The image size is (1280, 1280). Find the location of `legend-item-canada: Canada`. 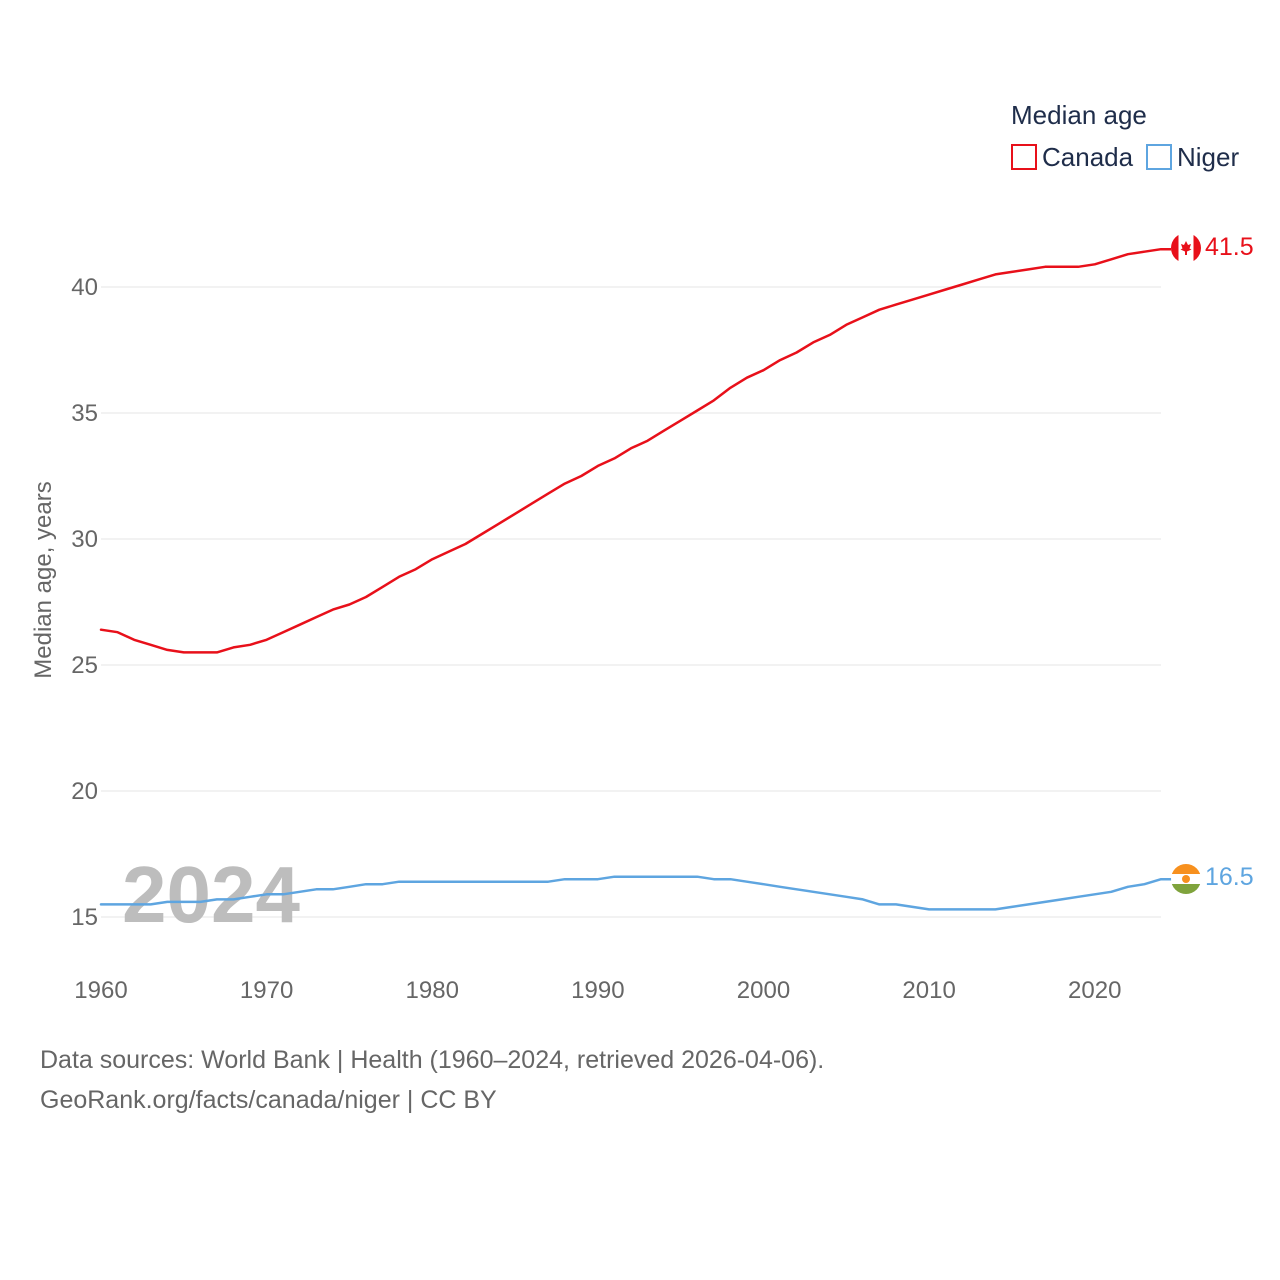

legend-item-canada: Canada is located at coordinates (1072, 157).